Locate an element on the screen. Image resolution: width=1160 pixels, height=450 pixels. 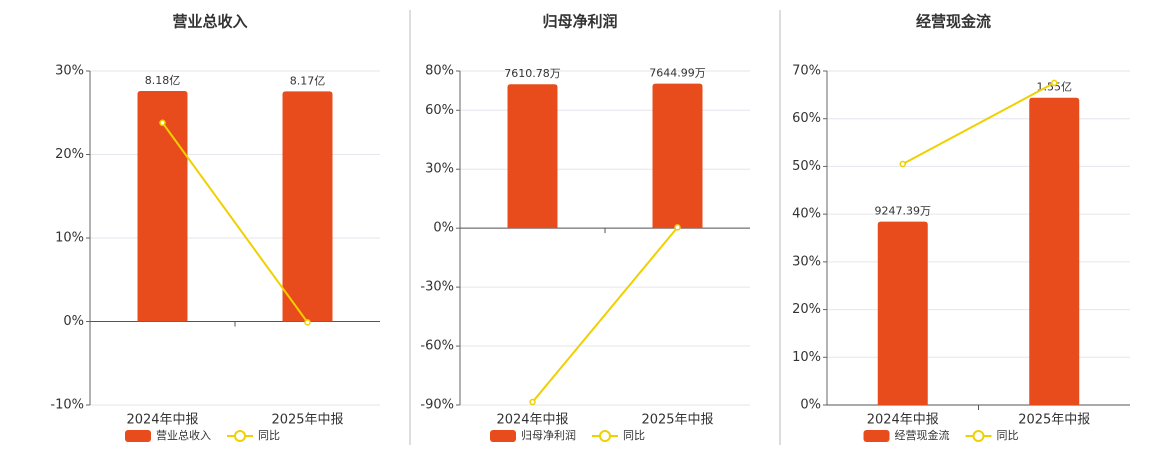
chart-title: 营业总收入 is located at coordinates (209, 22).